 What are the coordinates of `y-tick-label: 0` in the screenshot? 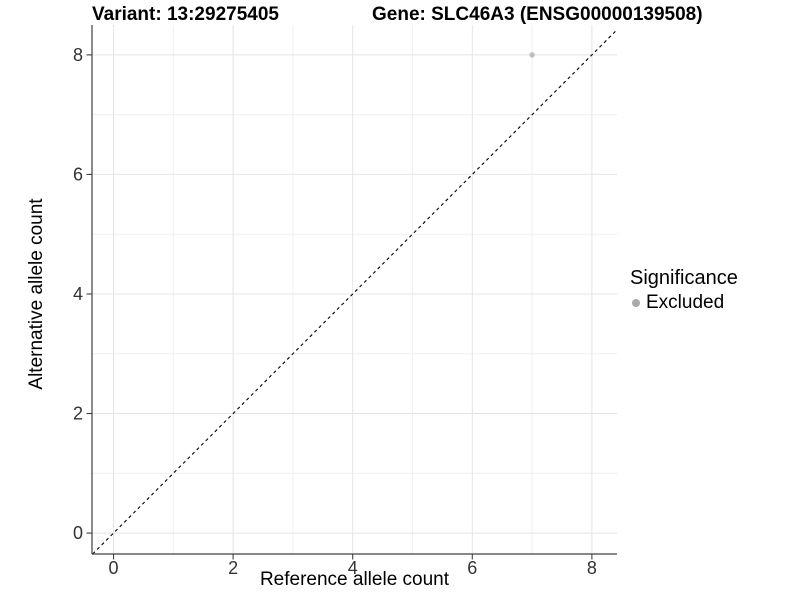 It's located at (78, 533).